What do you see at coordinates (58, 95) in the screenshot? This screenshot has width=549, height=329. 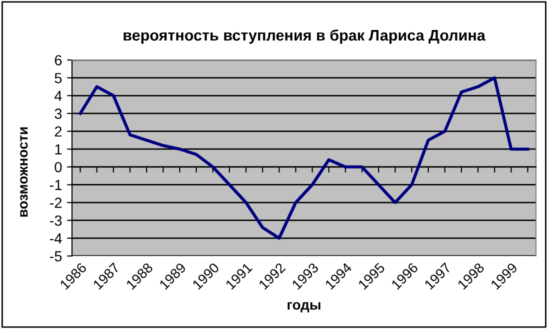 I see `y-tick-label: 4` at bounding box center [58, 95].